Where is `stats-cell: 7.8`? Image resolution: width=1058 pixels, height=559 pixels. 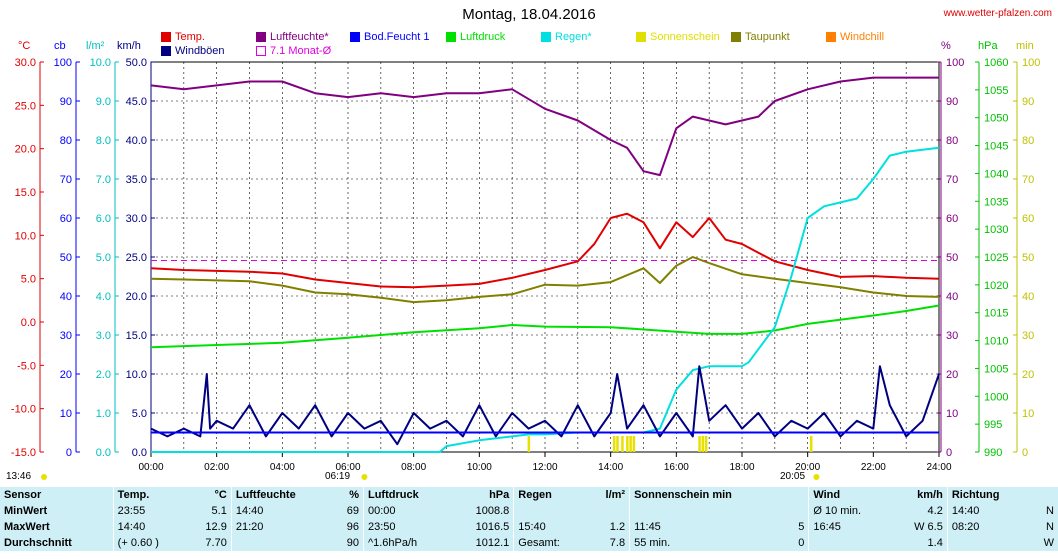
stats-cell: 7.8 is located at coordinates (617, 543).